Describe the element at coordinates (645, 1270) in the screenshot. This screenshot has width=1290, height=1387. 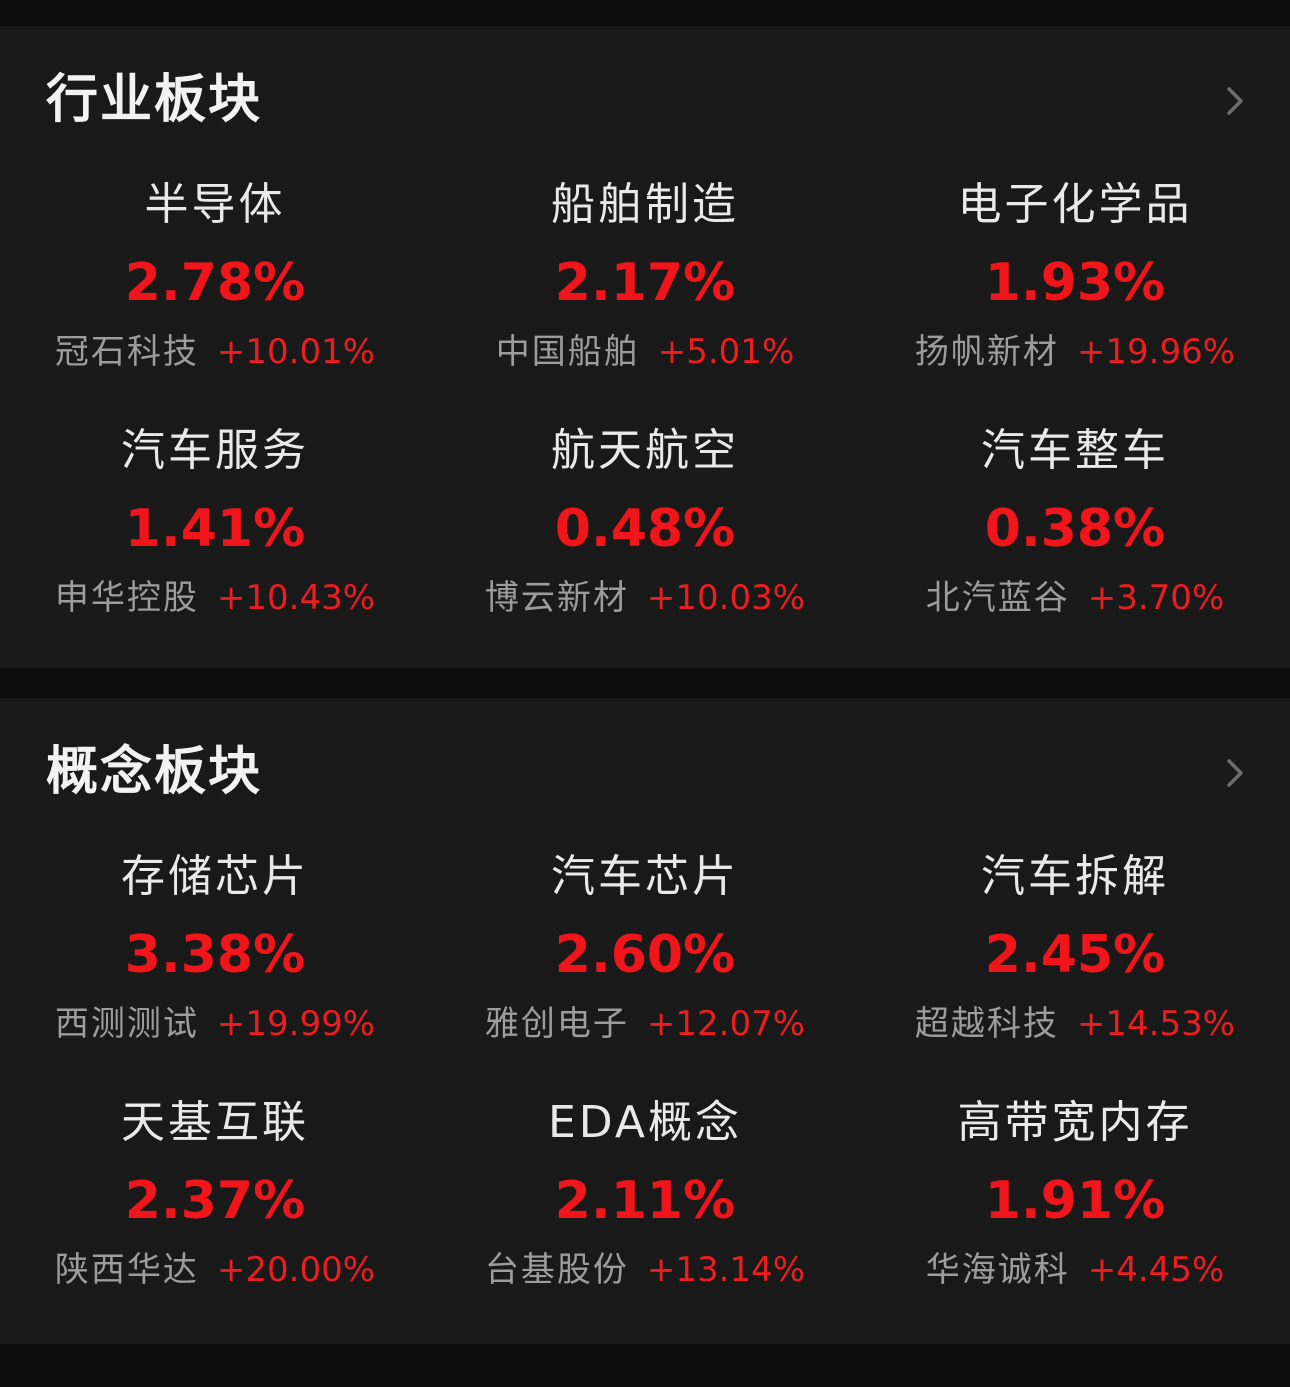
I see `leading-stock: 台基股份 +13.14%` at that location.